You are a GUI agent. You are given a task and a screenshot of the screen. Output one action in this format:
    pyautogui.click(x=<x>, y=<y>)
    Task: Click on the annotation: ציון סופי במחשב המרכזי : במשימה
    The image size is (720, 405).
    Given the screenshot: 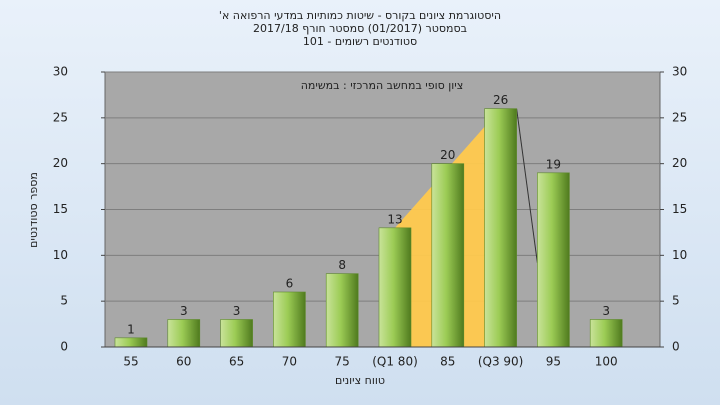 What is the action you would take?
    pyautogui.click(x=382, y=85)
    